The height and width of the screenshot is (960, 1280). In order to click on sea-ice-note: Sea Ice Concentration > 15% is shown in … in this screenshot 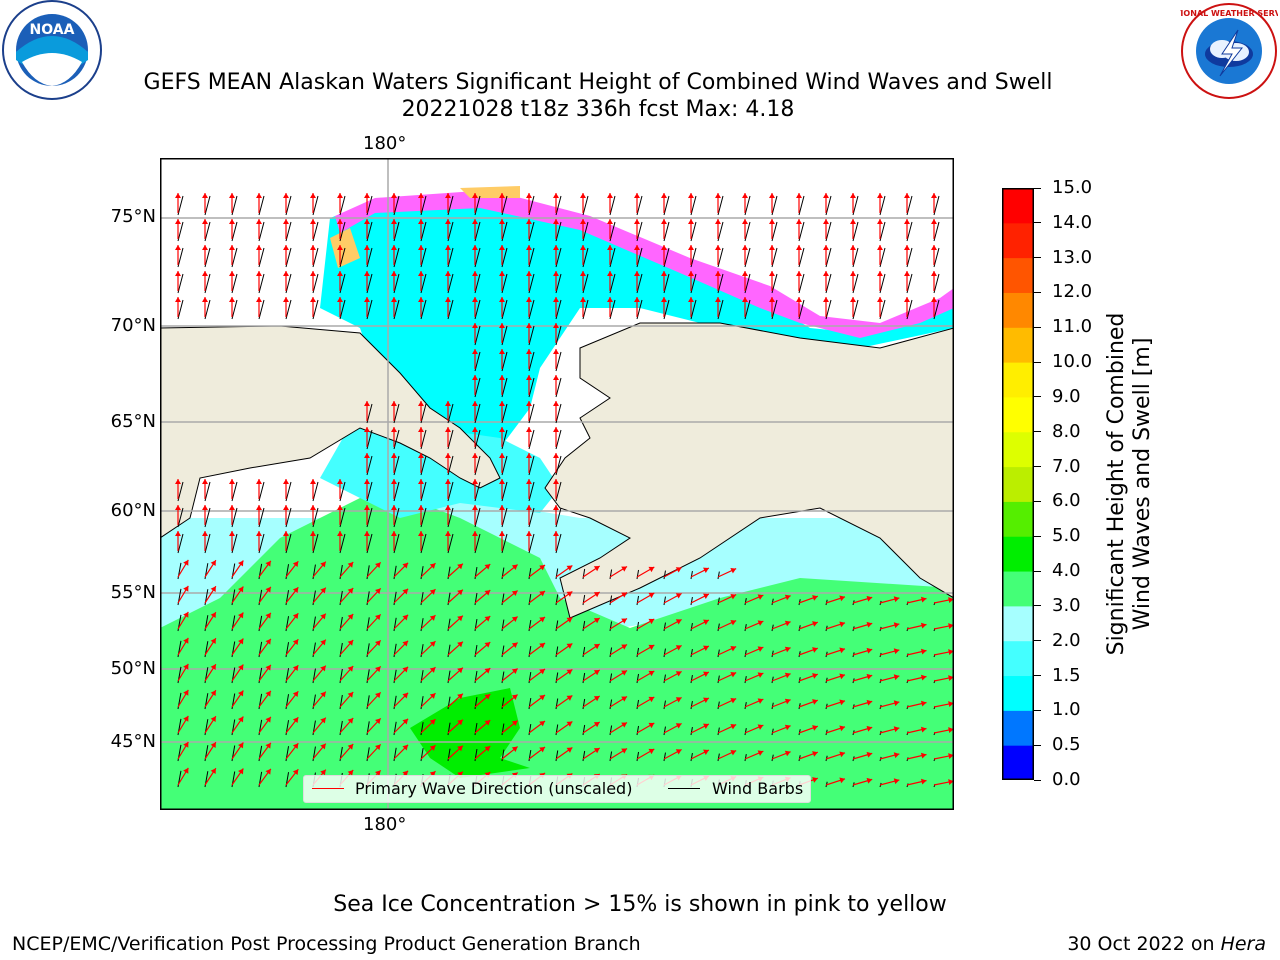, I will do `click(640, 904)`.